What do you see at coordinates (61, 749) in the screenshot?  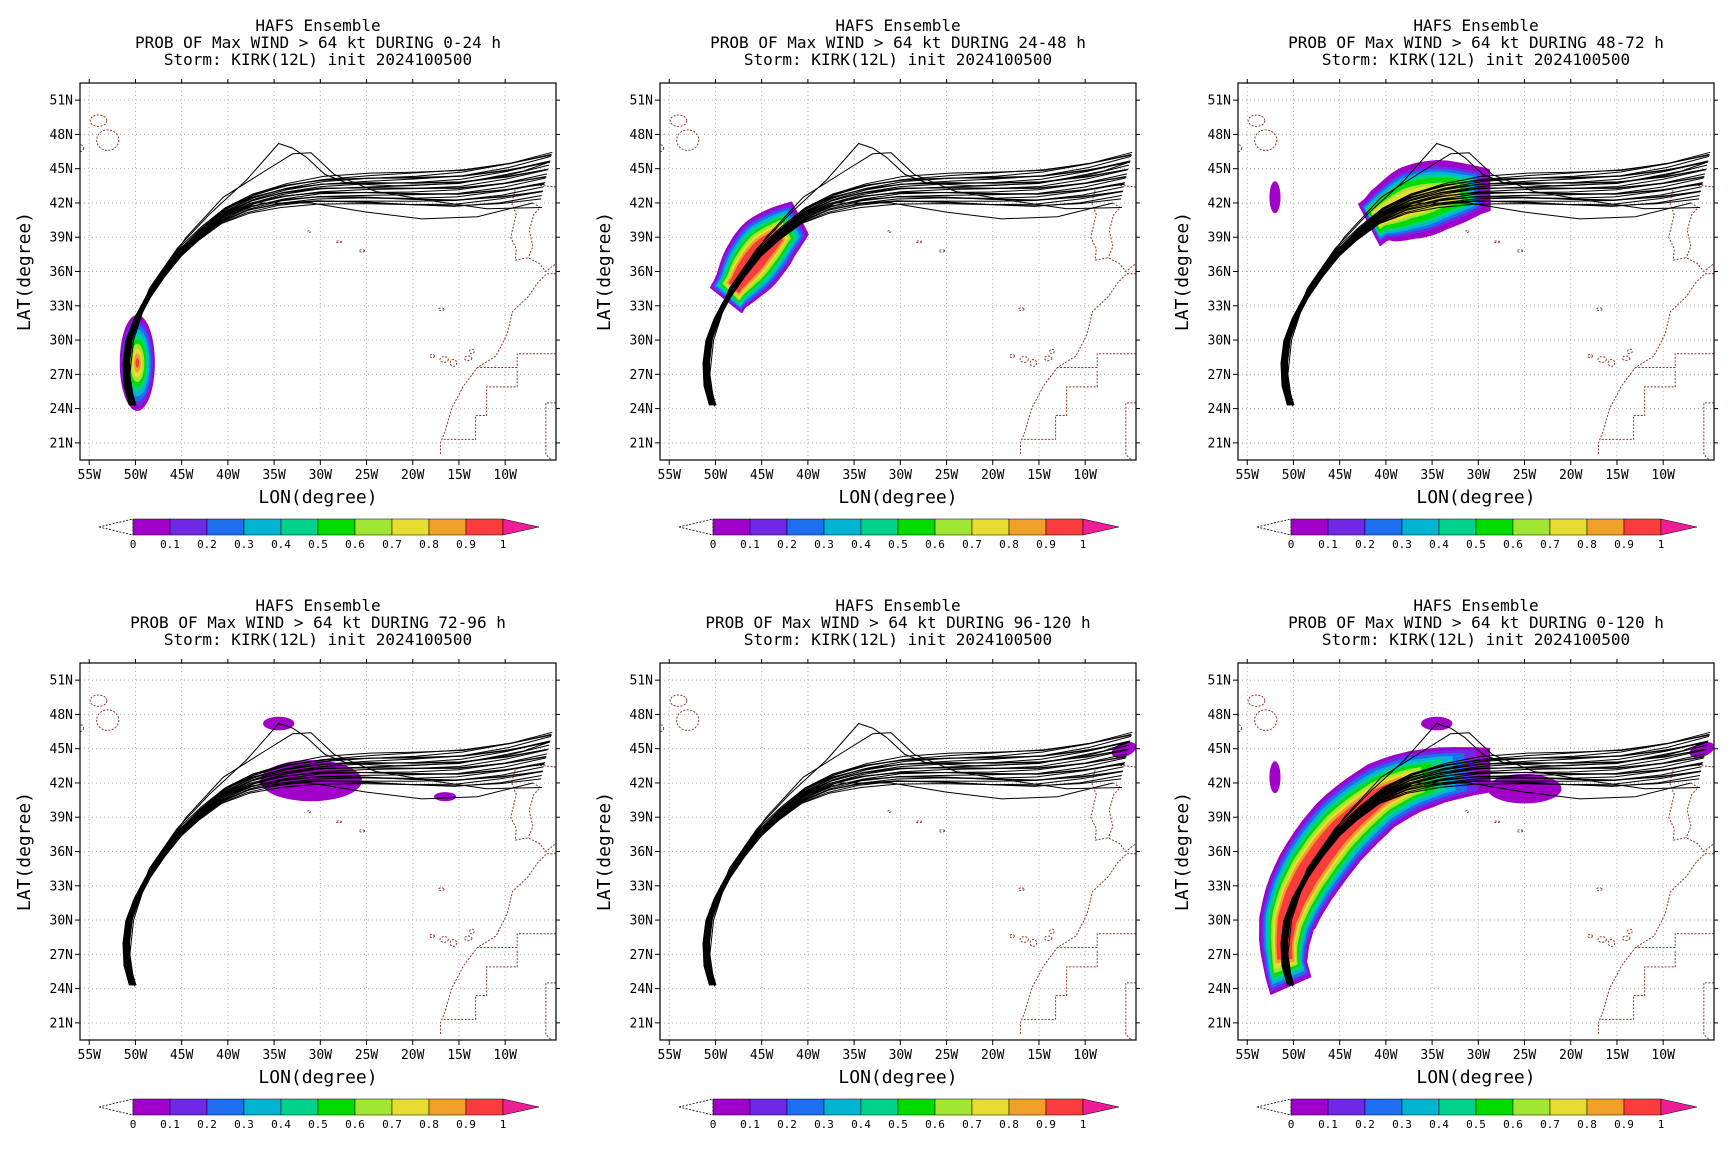 I see `y-tick-label: 45N` at bounding box center [61, 749].